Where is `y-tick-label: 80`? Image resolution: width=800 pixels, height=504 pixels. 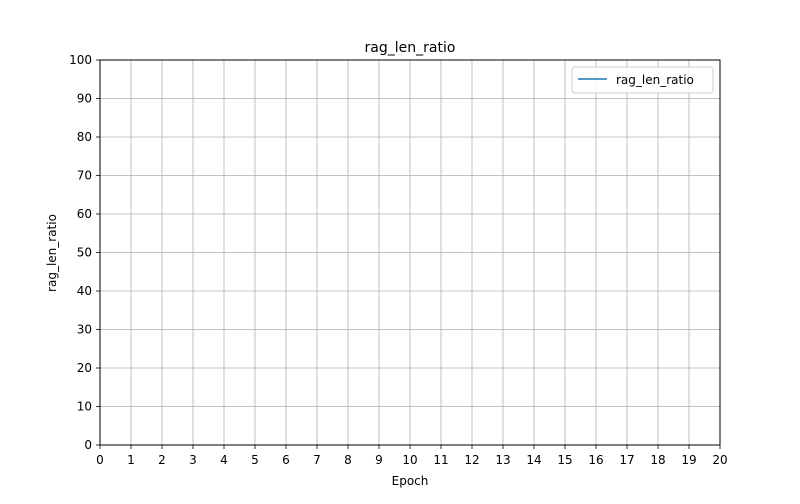
y-tick-label: 80 is located at coordinates (84, 137).